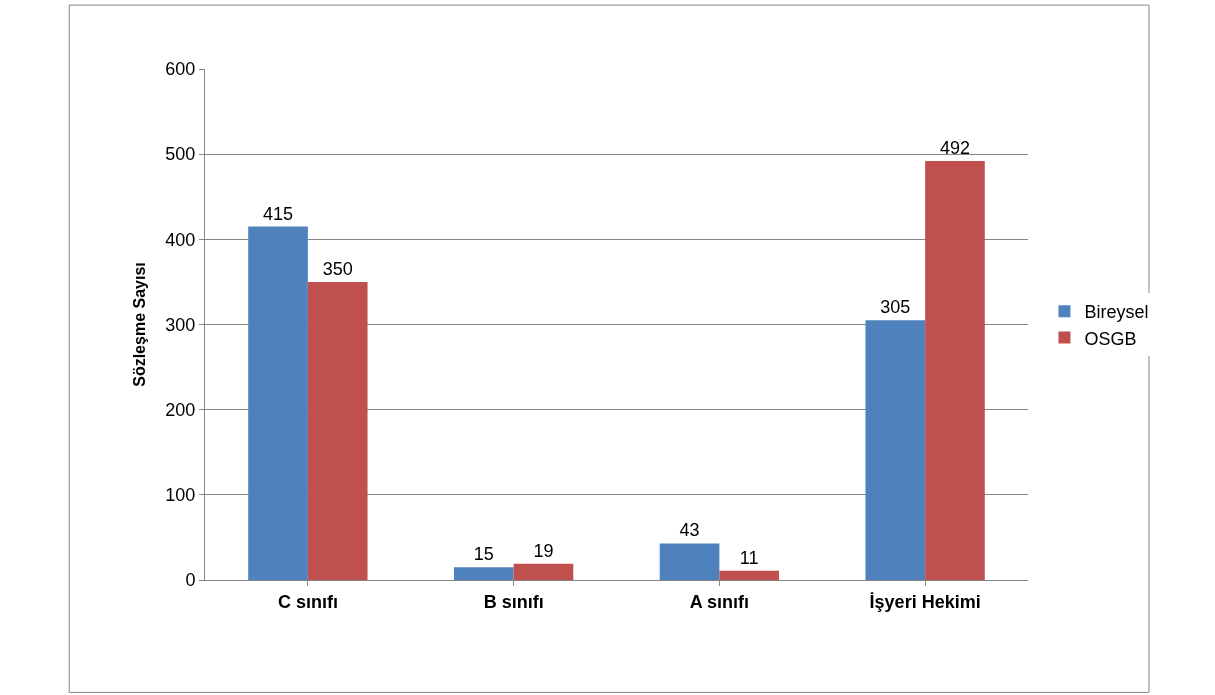 The height and width of the screenshot is (695, 1215). What do you see at coordinates (307, 601) in the screenshot?
I see `x-tick-label: C sınıfı` at bounding box center [307, 601].